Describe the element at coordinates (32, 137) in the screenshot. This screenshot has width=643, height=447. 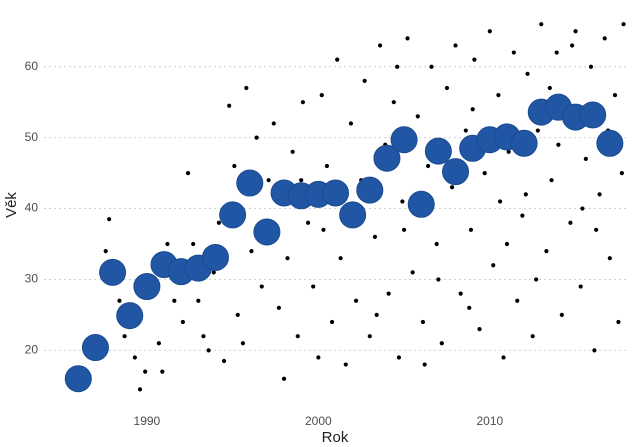
I see `y-tick-label: 50` at that location.